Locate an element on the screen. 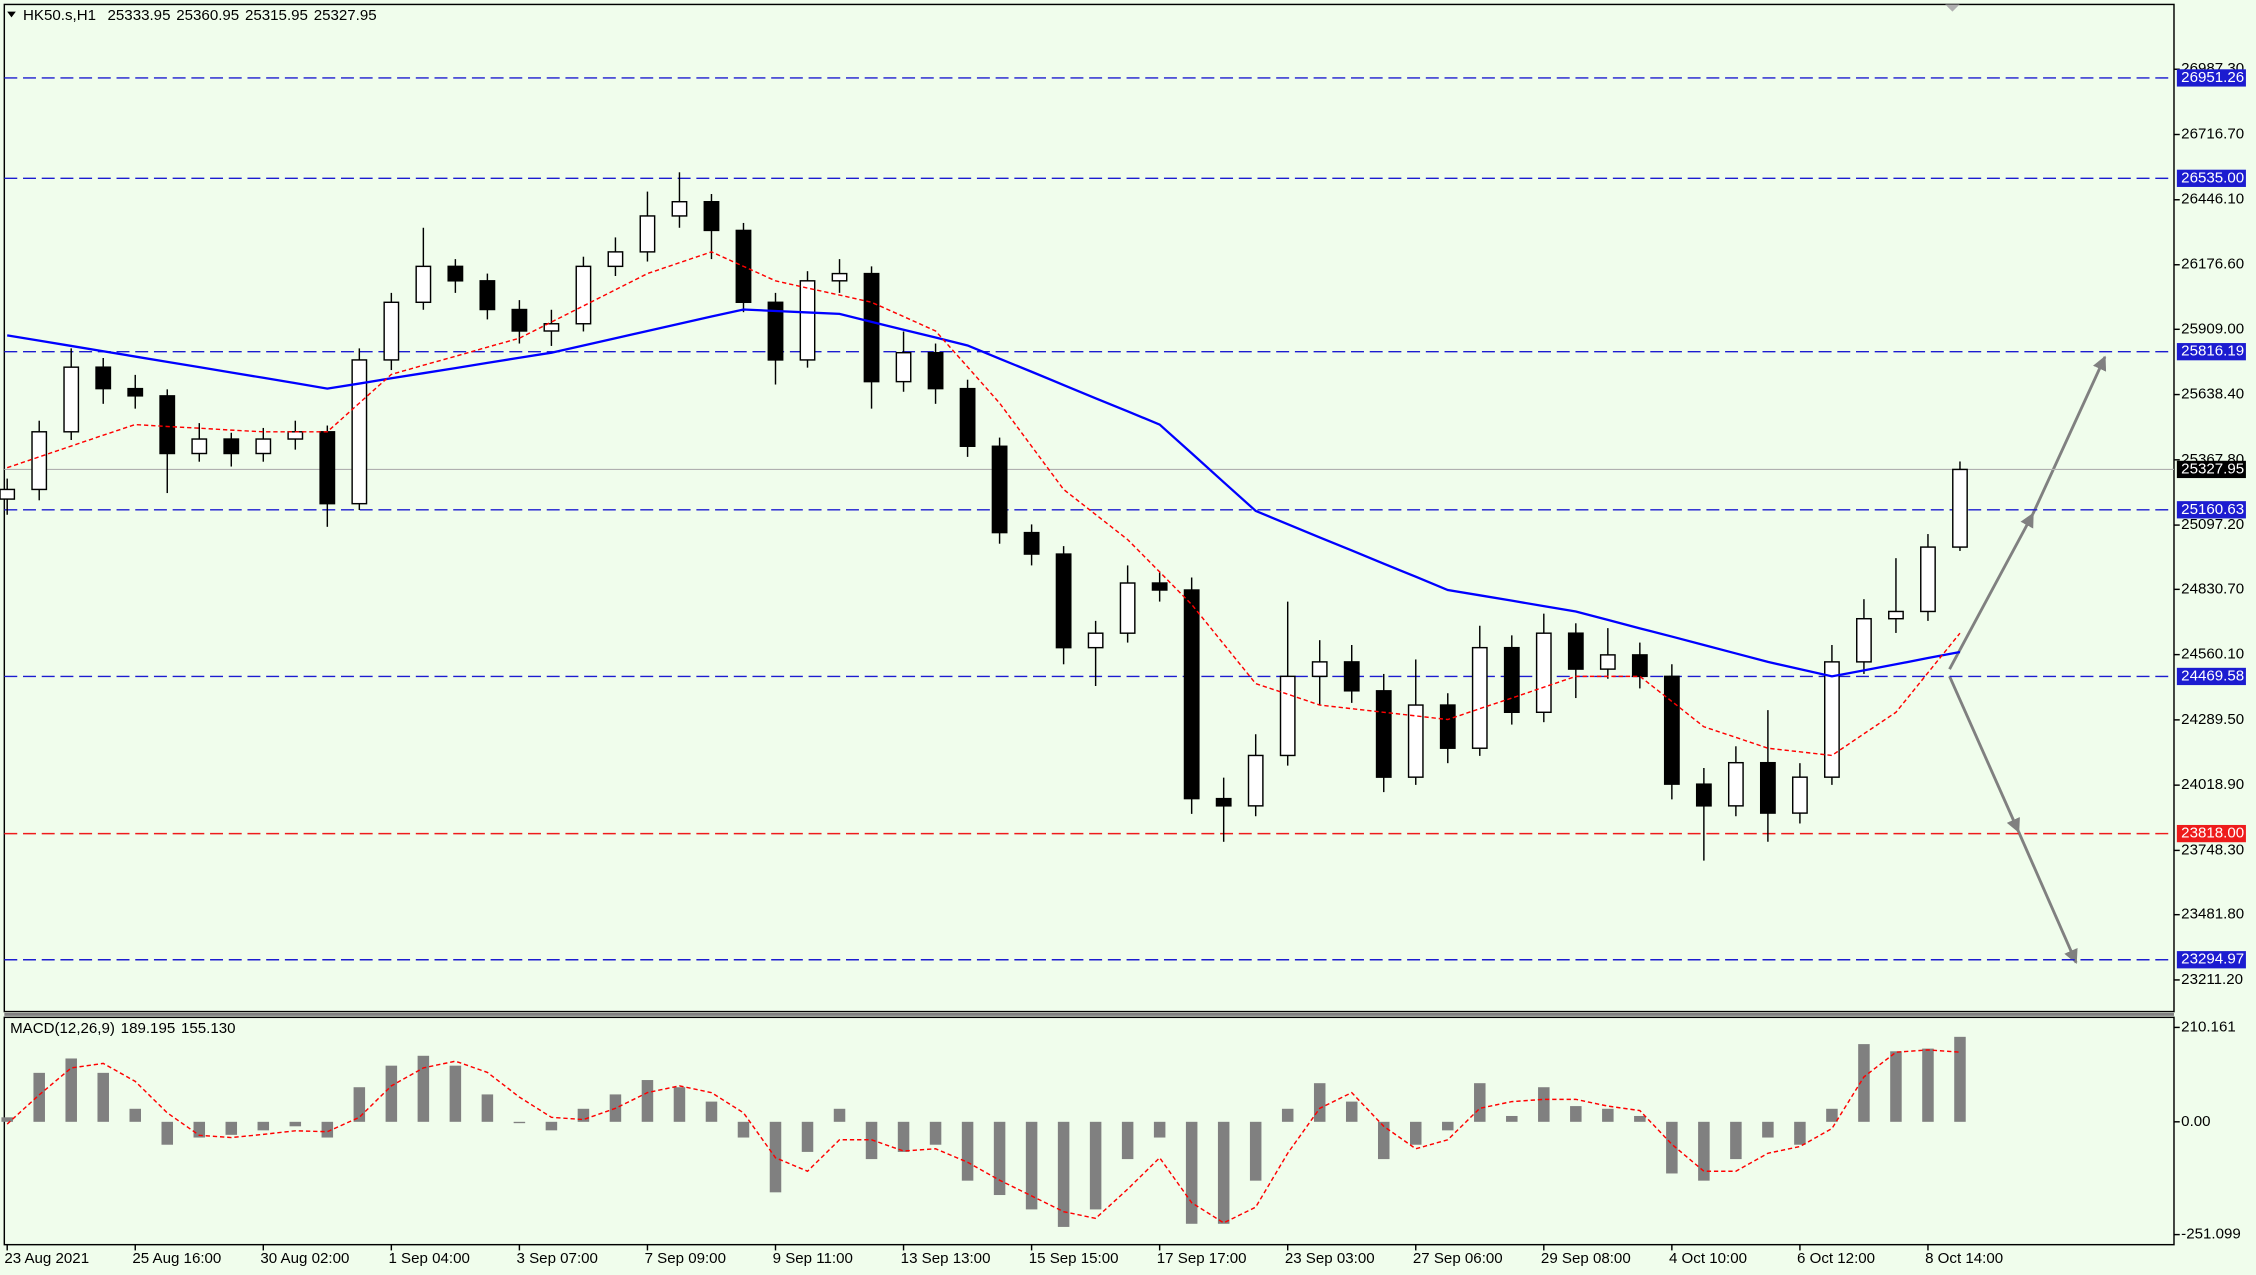  quote-high: 25360.95 is located at coordinates (207, 15).